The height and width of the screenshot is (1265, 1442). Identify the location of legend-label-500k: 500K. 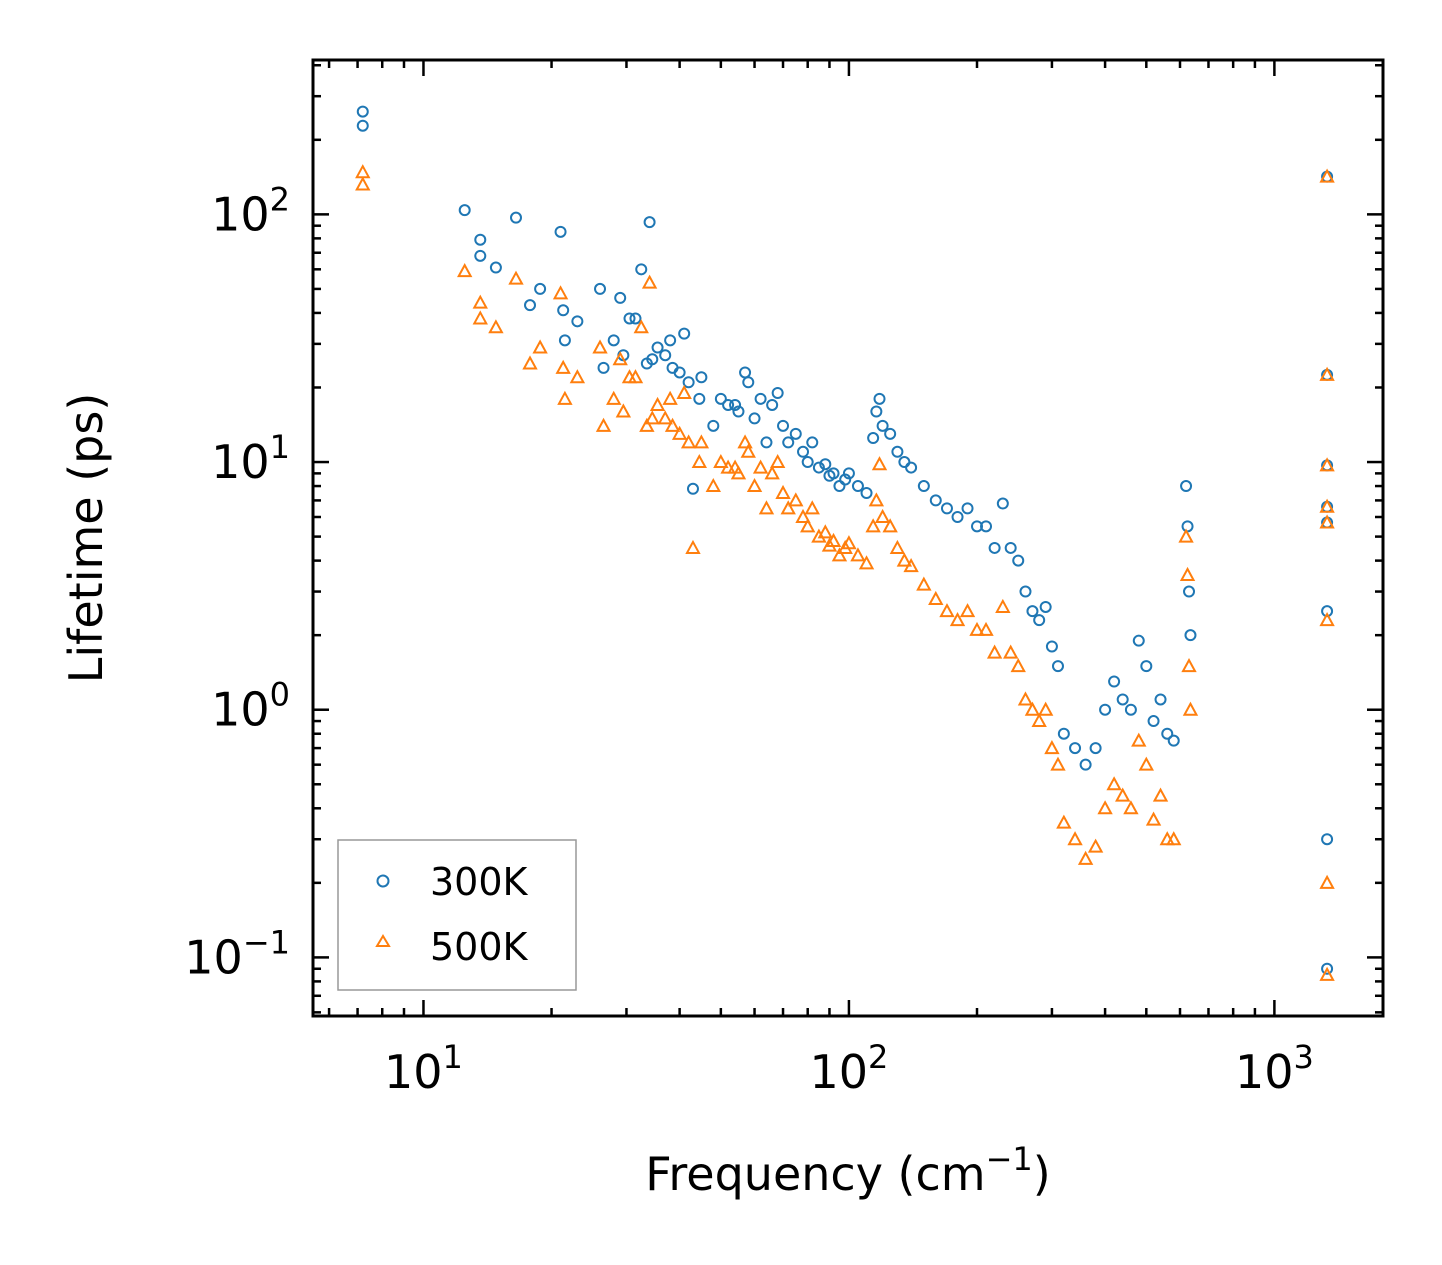
(479, 947).